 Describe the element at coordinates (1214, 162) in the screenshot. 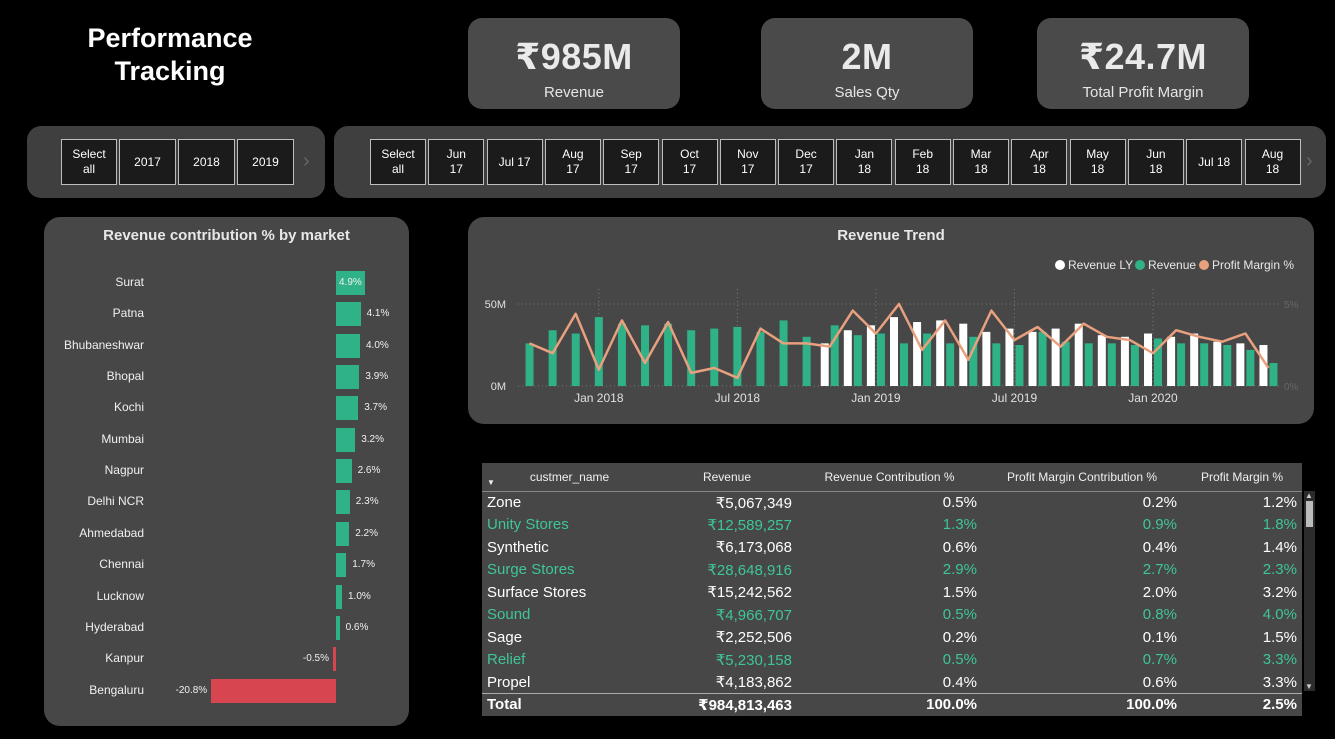

I see `month-chip: Jul 18` at that location.